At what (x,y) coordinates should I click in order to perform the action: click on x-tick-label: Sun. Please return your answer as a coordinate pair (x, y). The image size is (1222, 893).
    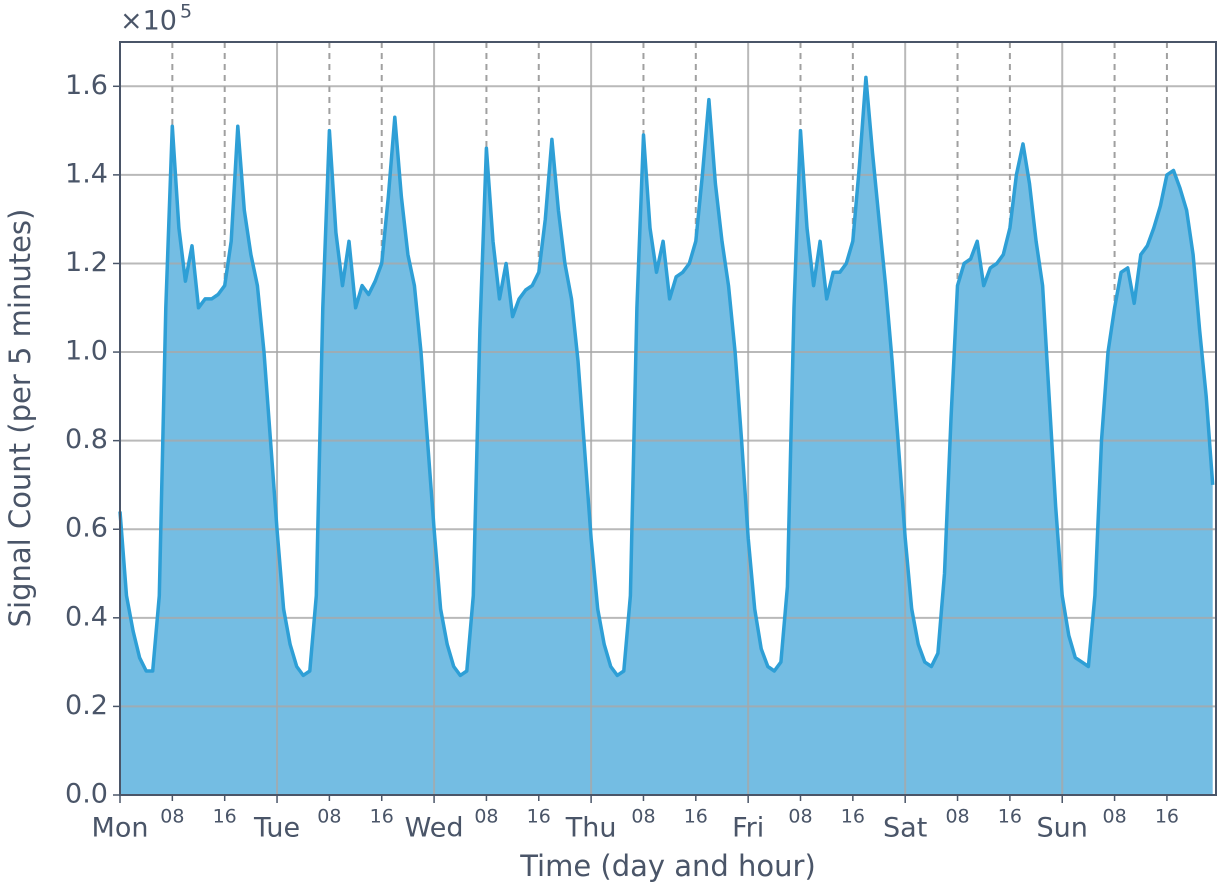
    Looking at the image, I should click on (1062, 828).